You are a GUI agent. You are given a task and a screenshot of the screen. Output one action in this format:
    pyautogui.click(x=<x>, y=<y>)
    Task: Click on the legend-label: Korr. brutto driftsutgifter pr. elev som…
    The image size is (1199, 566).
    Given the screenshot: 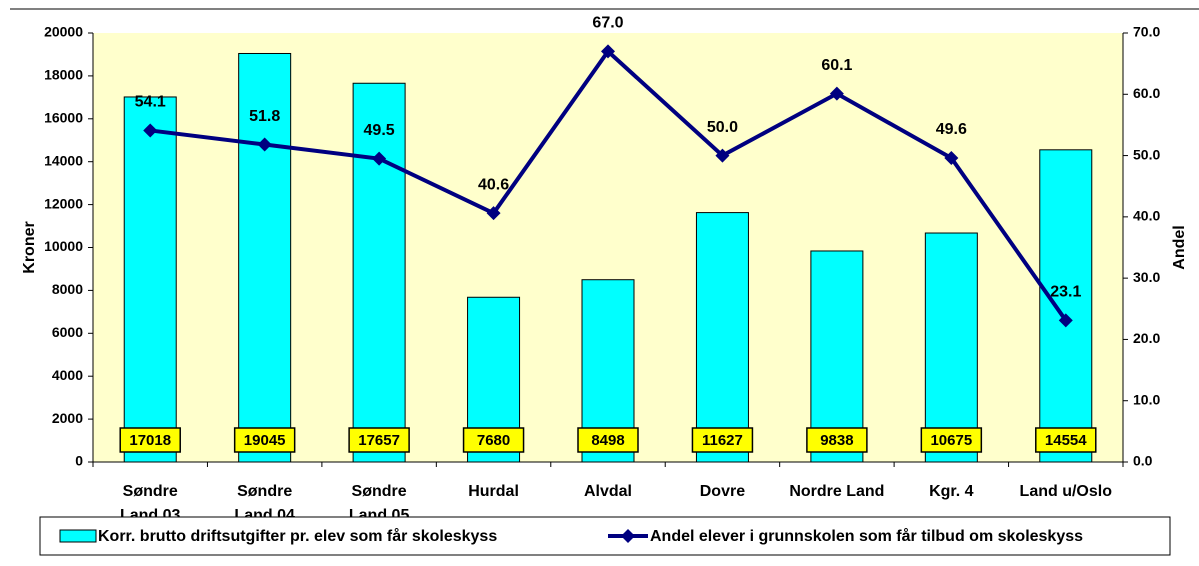 What is the action you would take?
    pyautogui.click(x=297, y=536)
    